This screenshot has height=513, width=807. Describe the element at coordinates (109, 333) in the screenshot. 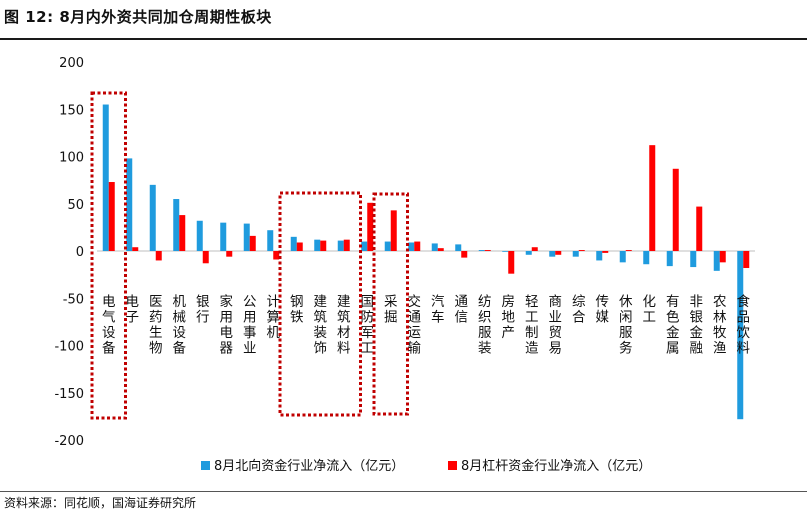

I see `category-label-0: 设` at that location.